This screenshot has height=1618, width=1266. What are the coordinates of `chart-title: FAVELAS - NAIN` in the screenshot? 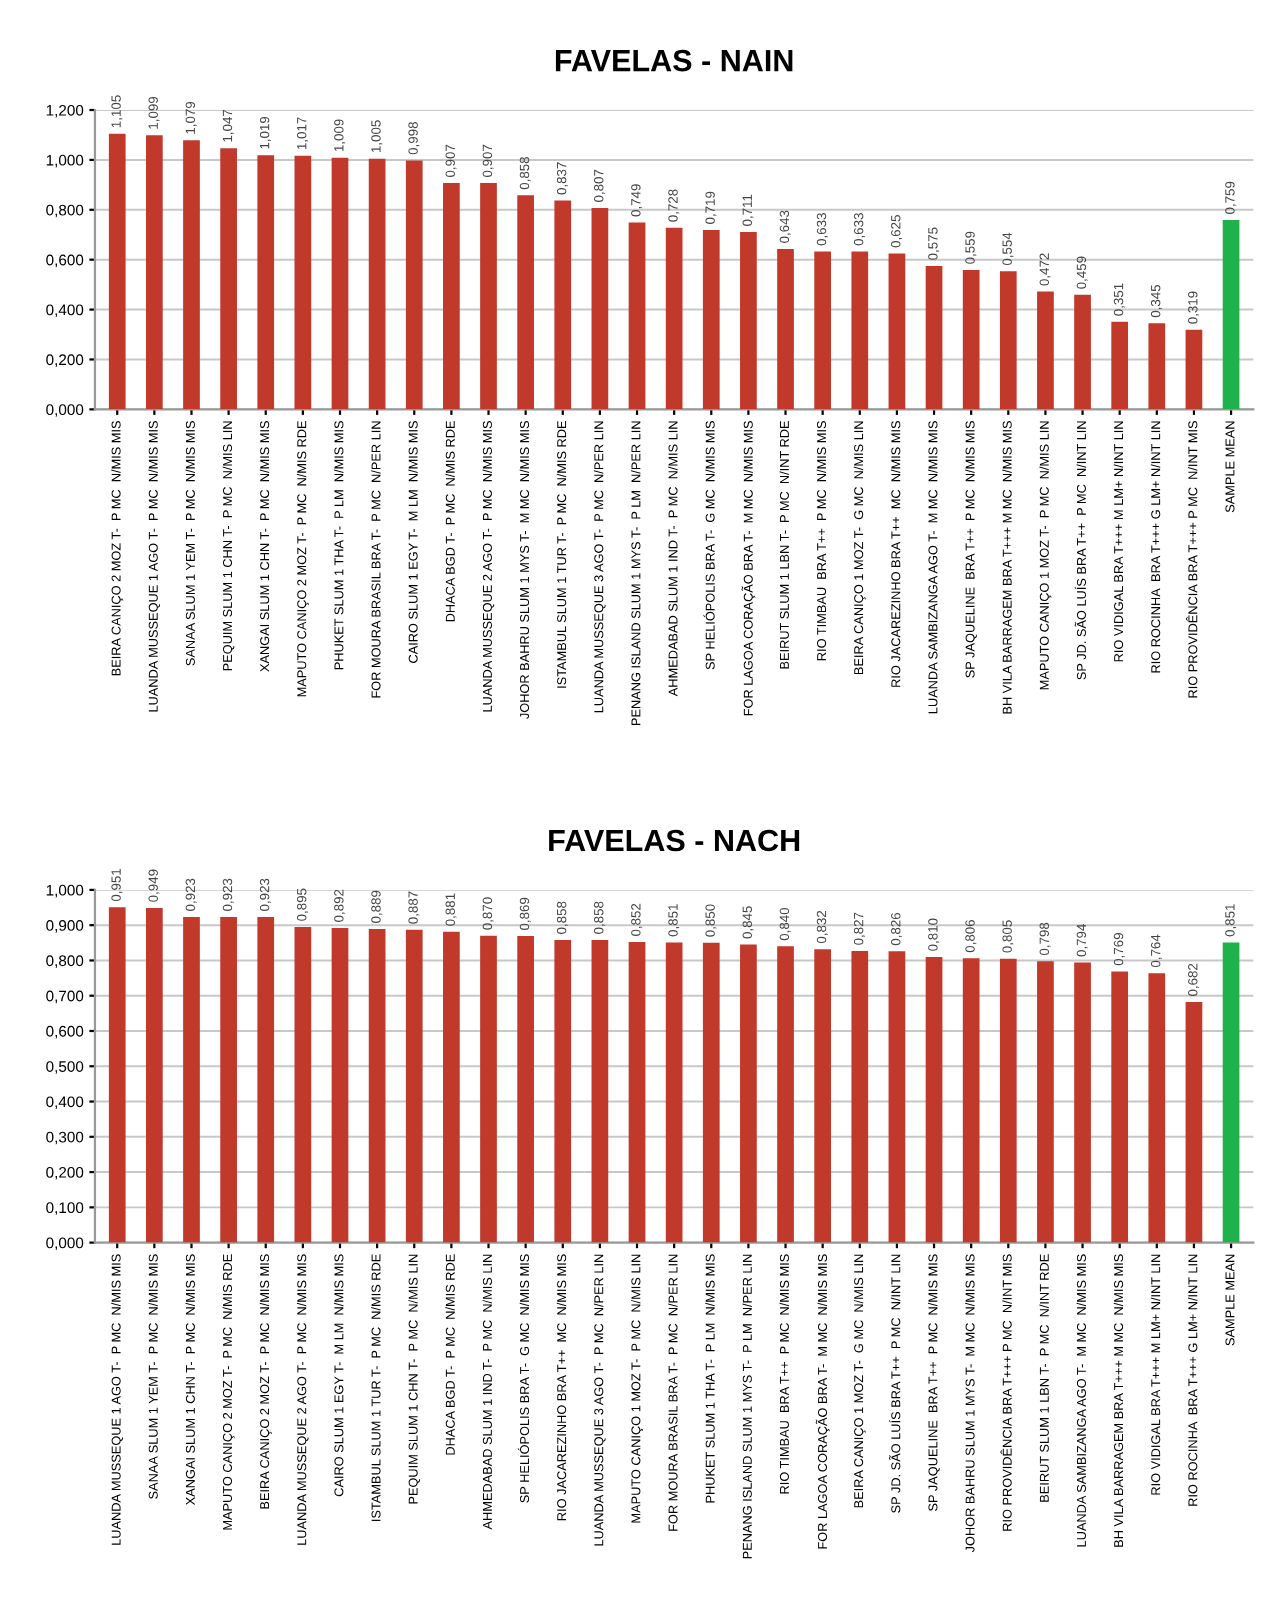 It's located at (674, 60).